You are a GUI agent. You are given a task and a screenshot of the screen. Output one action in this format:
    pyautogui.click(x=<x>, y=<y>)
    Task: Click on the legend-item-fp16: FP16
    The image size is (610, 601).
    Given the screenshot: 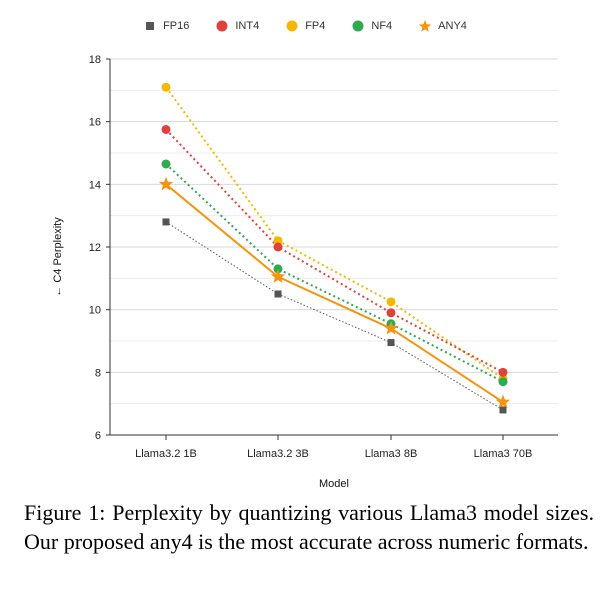 What is the action you would take?
    pyautogui.click(x=166, y=26)
    